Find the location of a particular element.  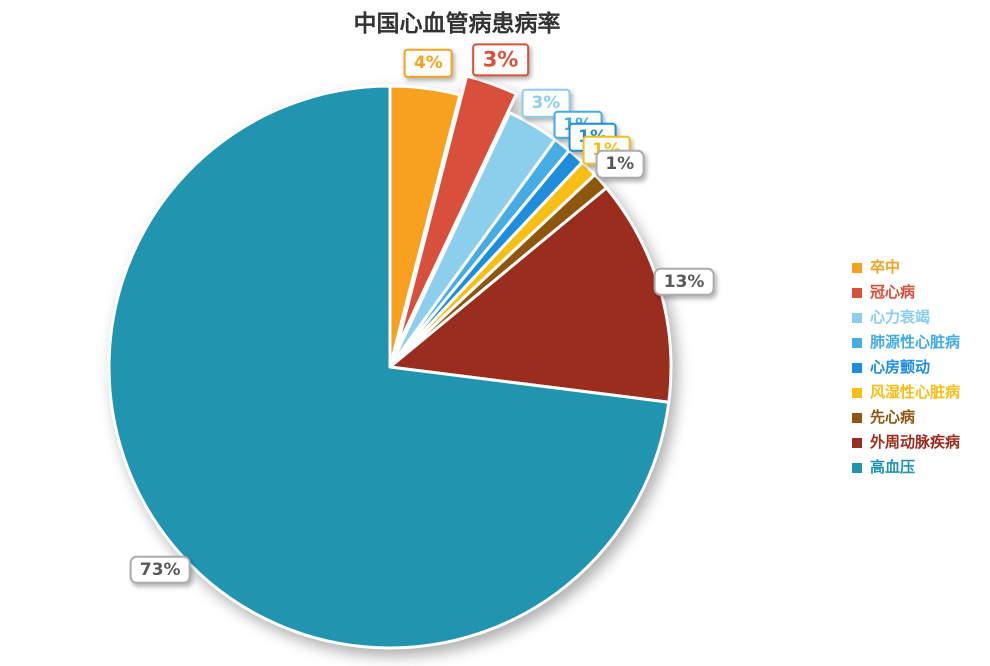

legend: 卒中冠心病心力衰竭肺源性心脏病 心房颤动风湿性心脏病 先心病外周动脉疾病 高血压 is located at coordinates (906, 367).